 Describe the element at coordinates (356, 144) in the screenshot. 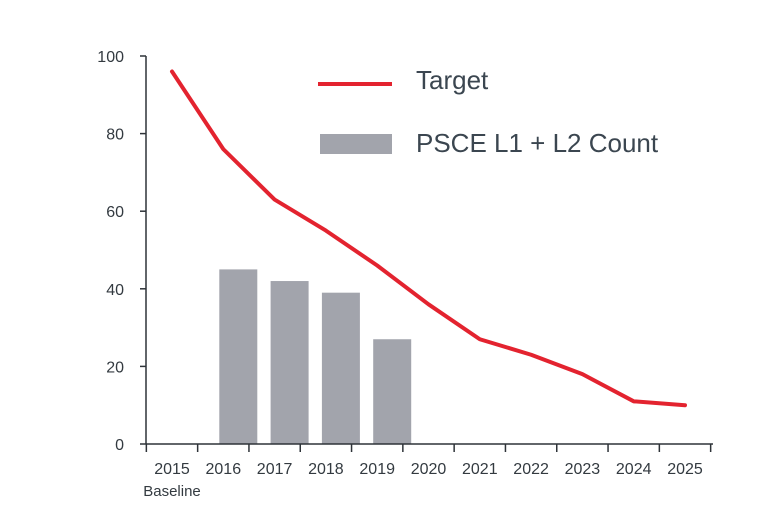

I see `legend-swatch-psce` at that location.